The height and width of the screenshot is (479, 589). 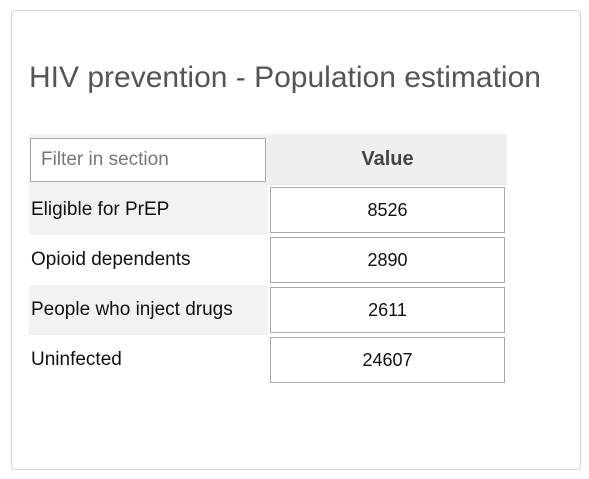 I want to click on value-field: 24607, so click(x=387, y=360).